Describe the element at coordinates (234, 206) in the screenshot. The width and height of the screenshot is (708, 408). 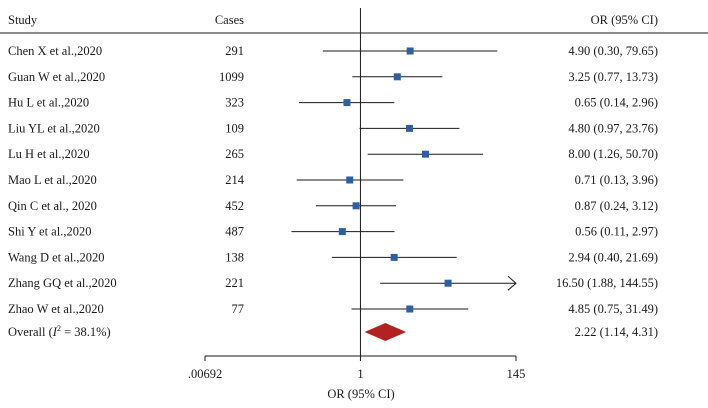
I see `study-cases: 452` at that location.